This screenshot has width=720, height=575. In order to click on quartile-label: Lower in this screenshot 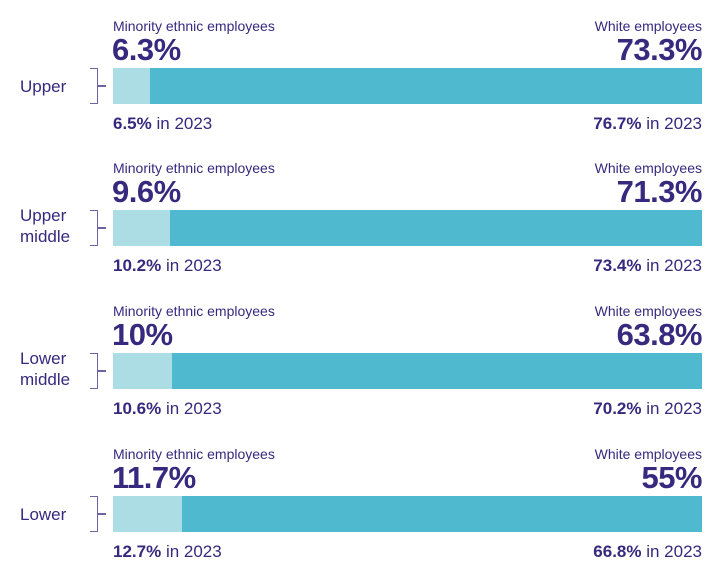, I will do `click(43, 514)`.